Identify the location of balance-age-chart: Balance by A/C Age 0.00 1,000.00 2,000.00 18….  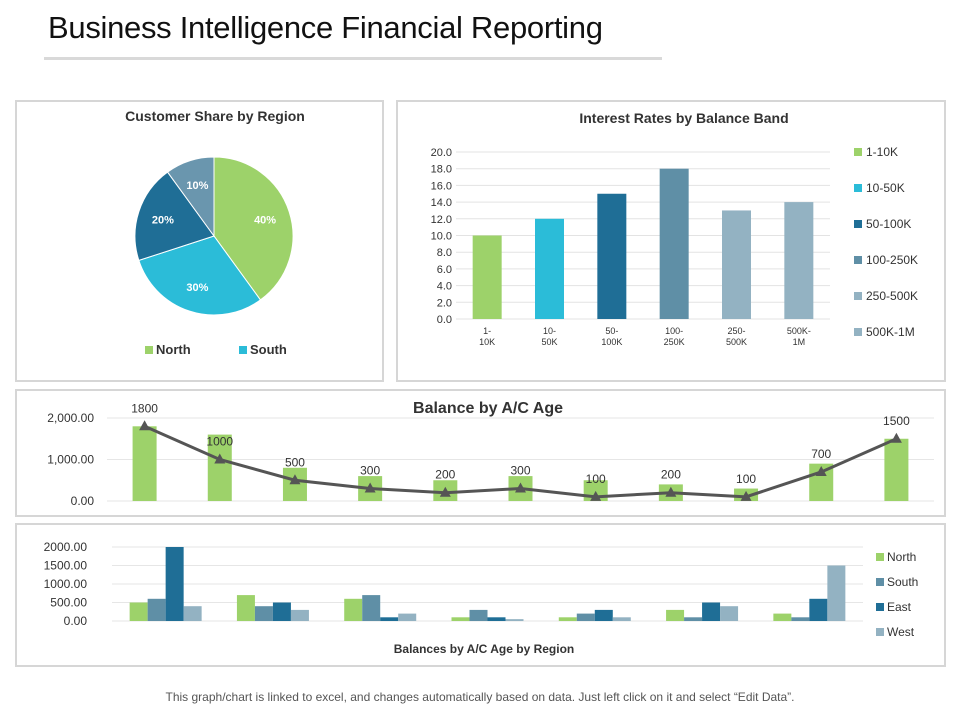
(490, 454).